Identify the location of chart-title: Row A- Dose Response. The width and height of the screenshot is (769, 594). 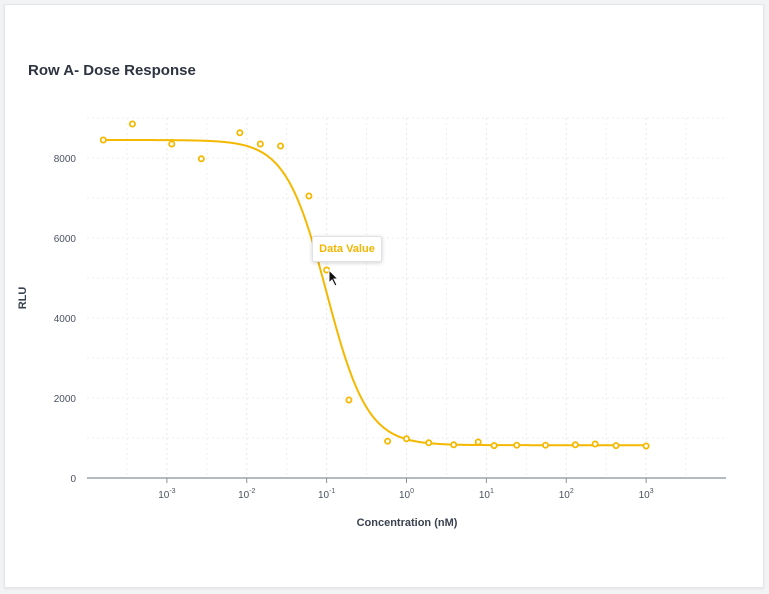
(112, 70).